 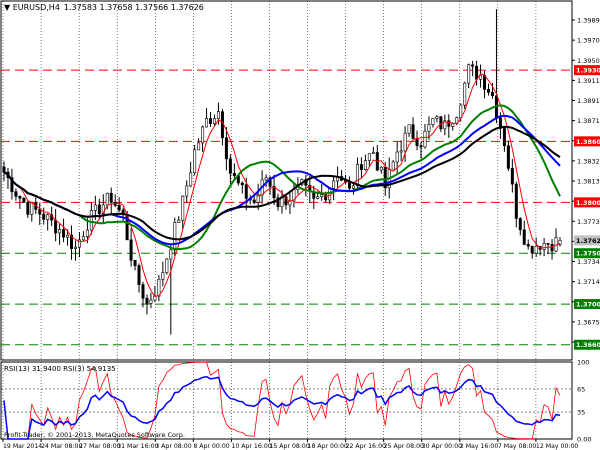 I want to click on time-tick-label: 30 Apr 00:00, so click(x=442, y=446).